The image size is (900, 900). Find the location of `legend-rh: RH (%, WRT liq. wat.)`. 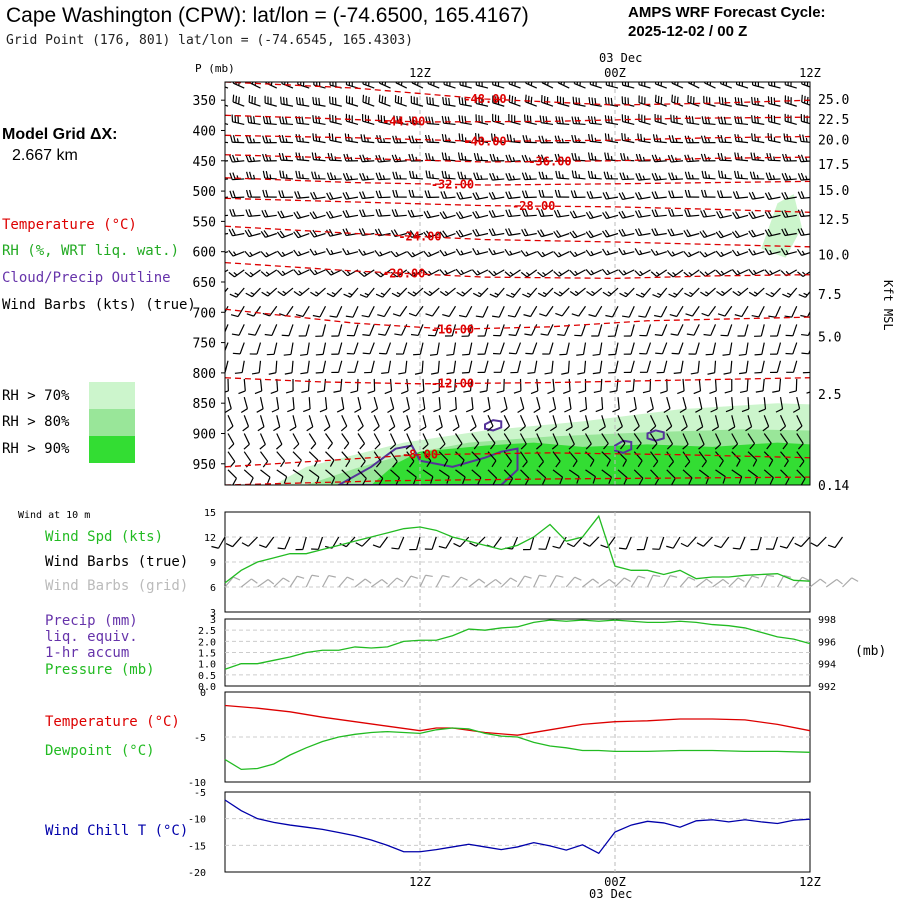

legend-rh: RH (%, WRT liq. wat.) is located at coordinates (91, 251).